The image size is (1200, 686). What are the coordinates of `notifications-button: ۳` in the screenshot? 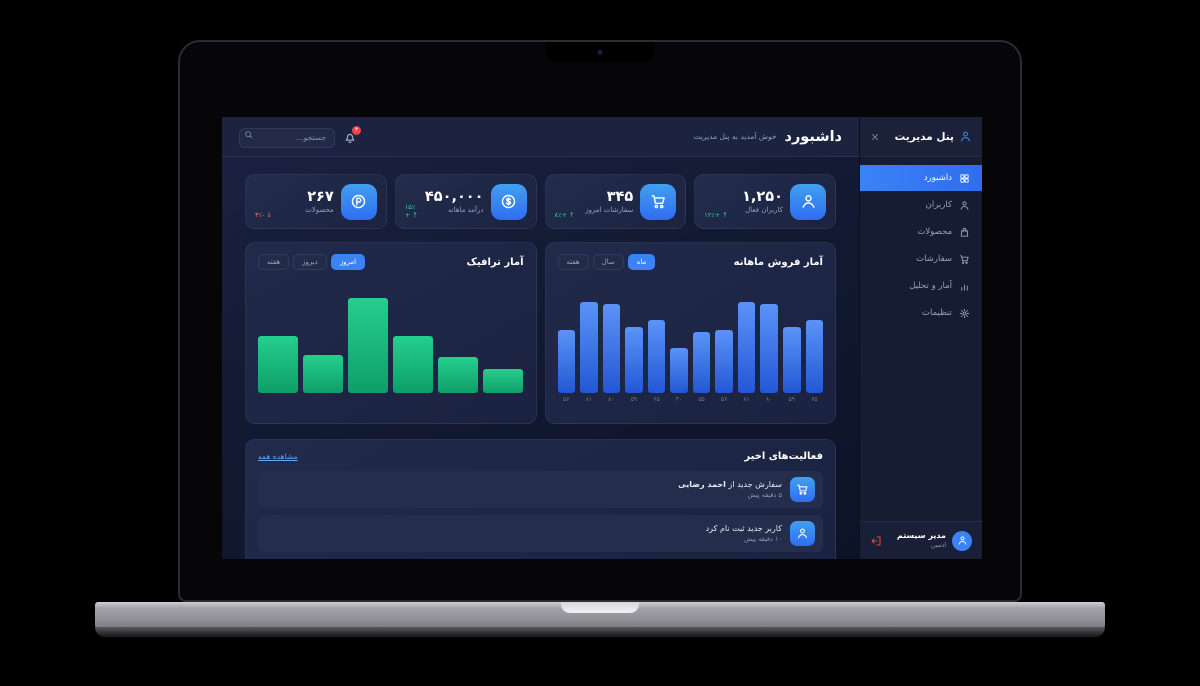 It's located at (352, 134).